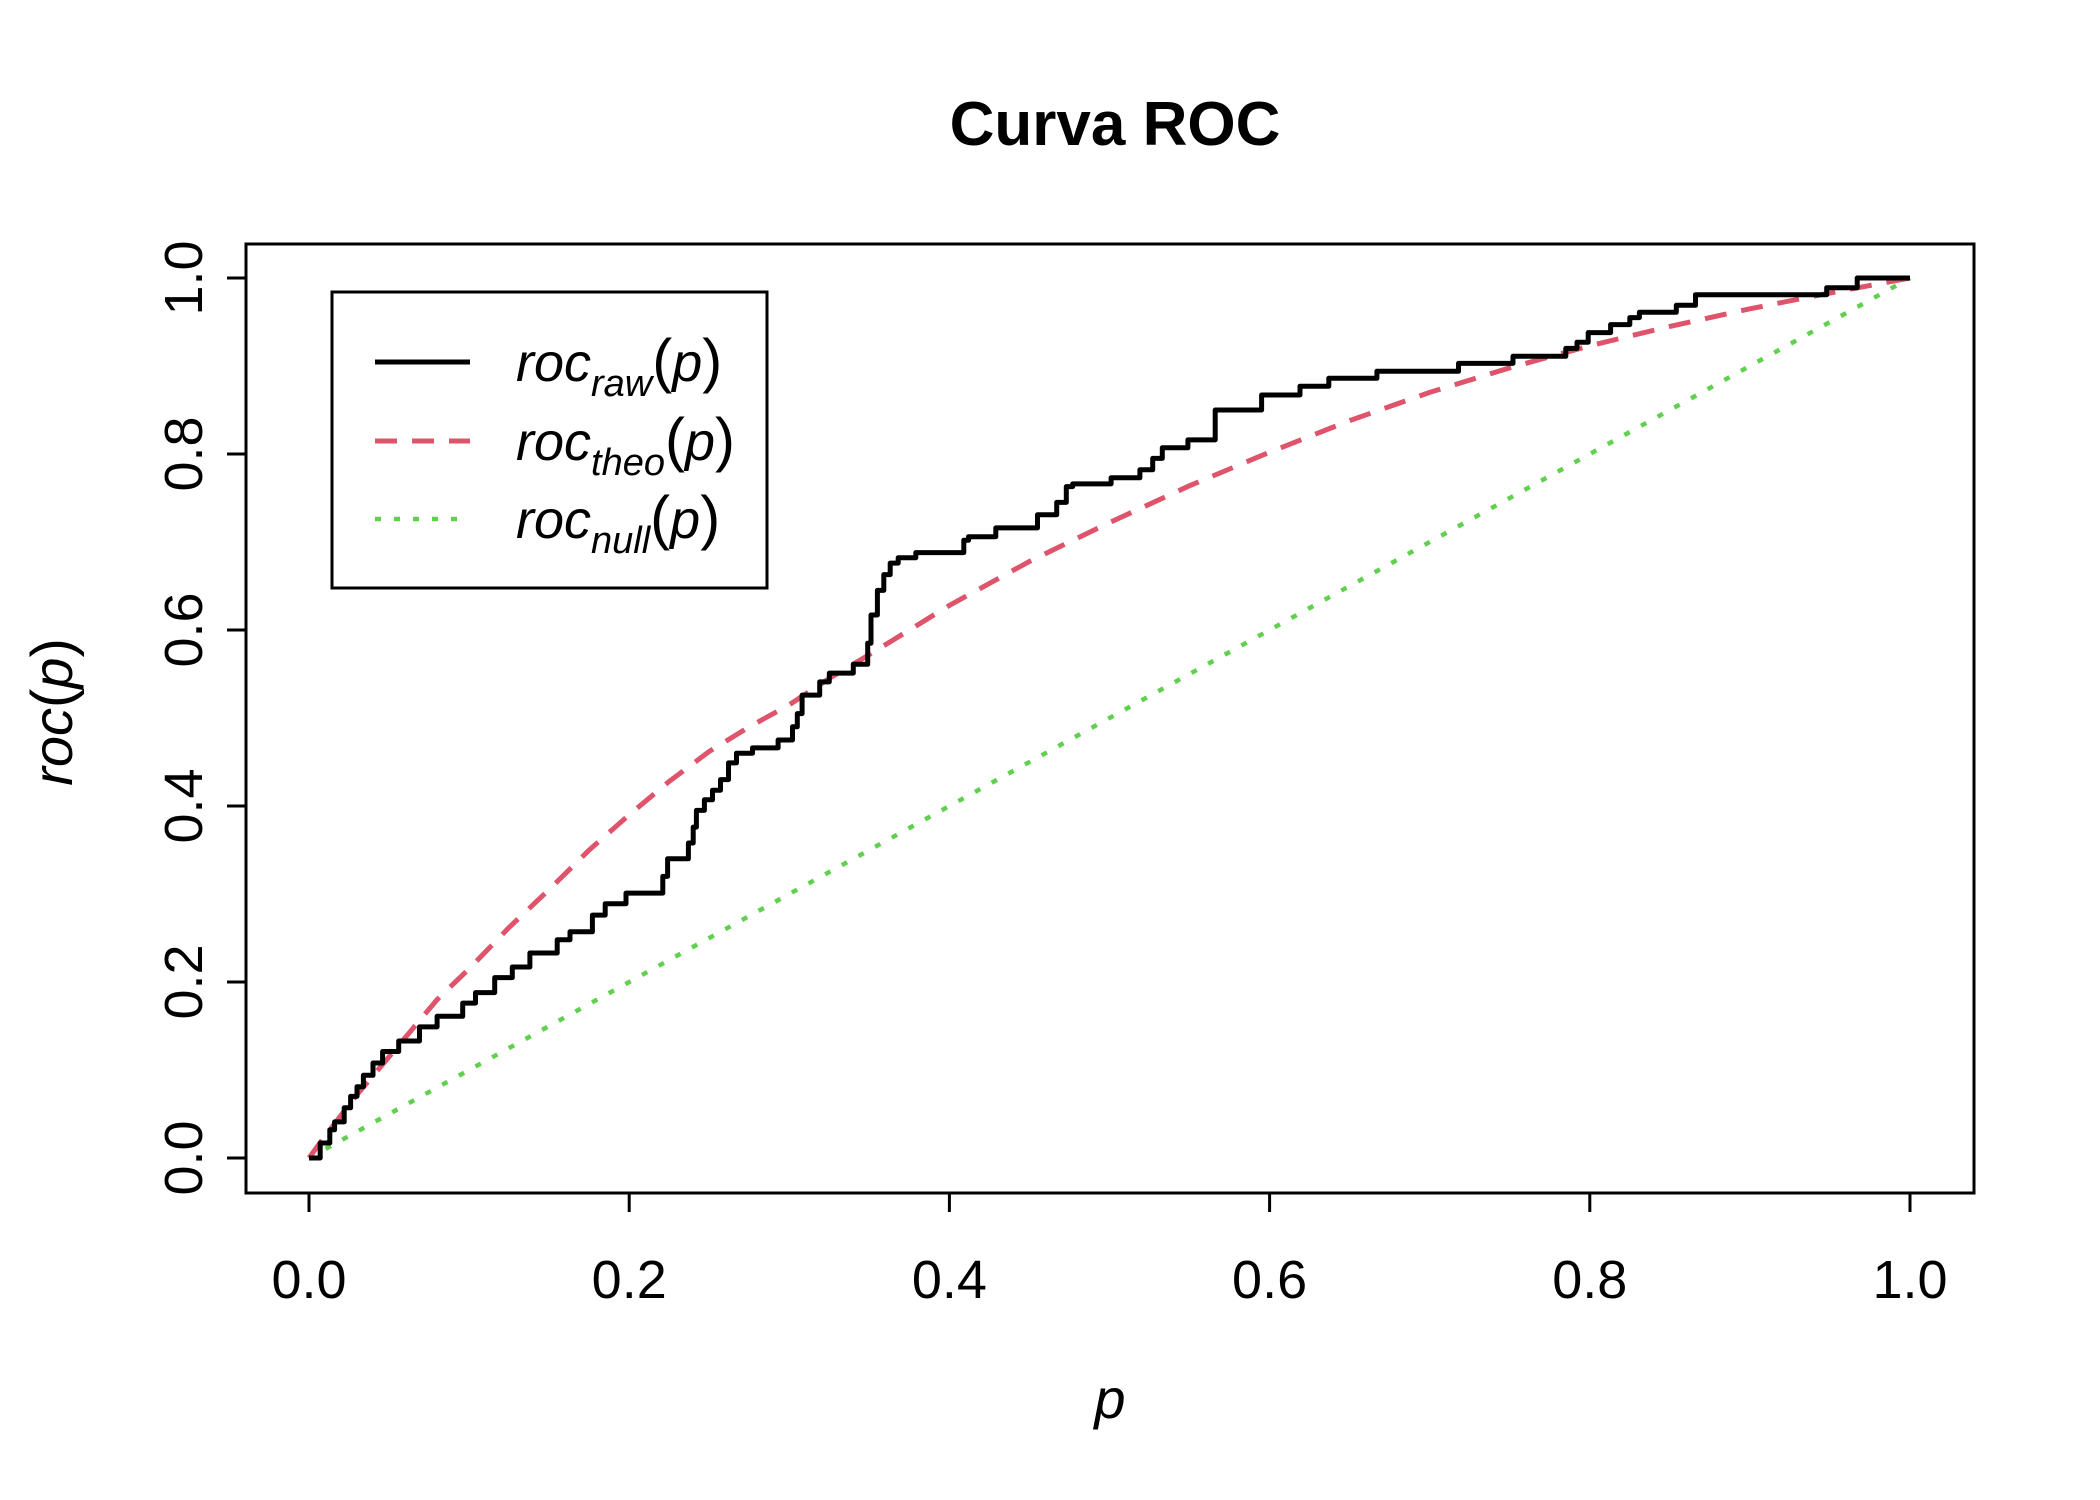 This screenshot has width=2100, height=1500. What do you see at coordinates (1115, 124) in the screenshot?
I see `chart-title: Curva ROC` at bounding box center [1115, 124].